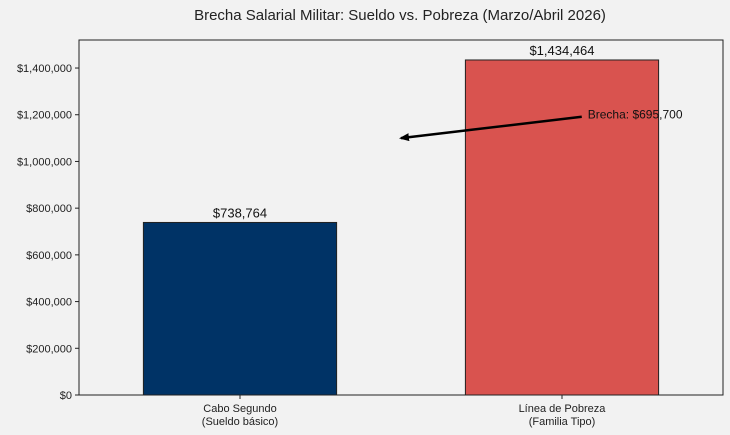  What do you see at coordinates (44, 162) in the screenshot?
I see `y-tick-label: $1,000,000` at bounding box center [44, 162].